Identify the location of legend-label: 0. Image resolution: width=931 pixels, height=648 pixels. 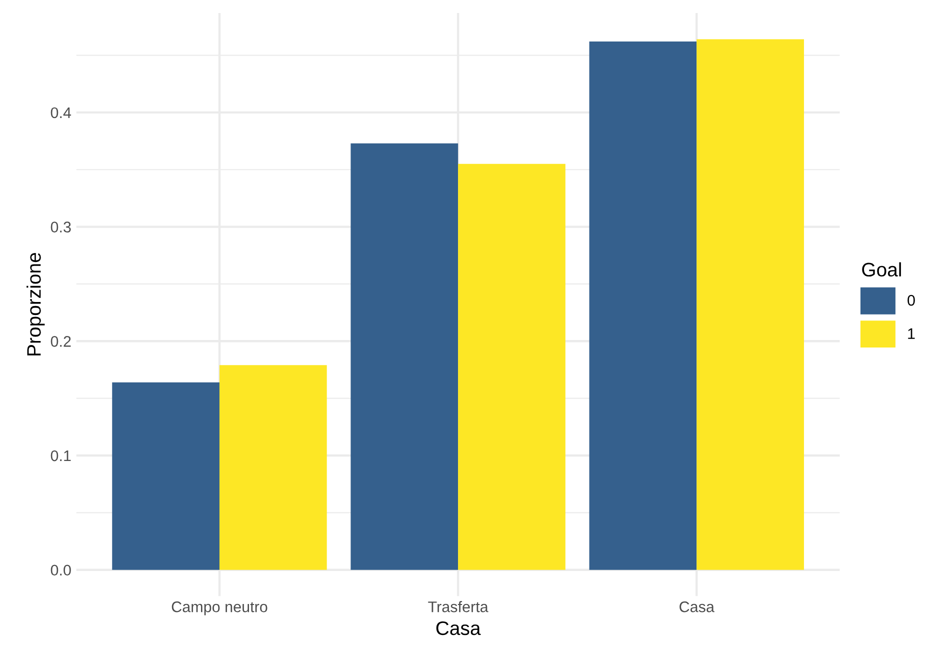
(911, 300).